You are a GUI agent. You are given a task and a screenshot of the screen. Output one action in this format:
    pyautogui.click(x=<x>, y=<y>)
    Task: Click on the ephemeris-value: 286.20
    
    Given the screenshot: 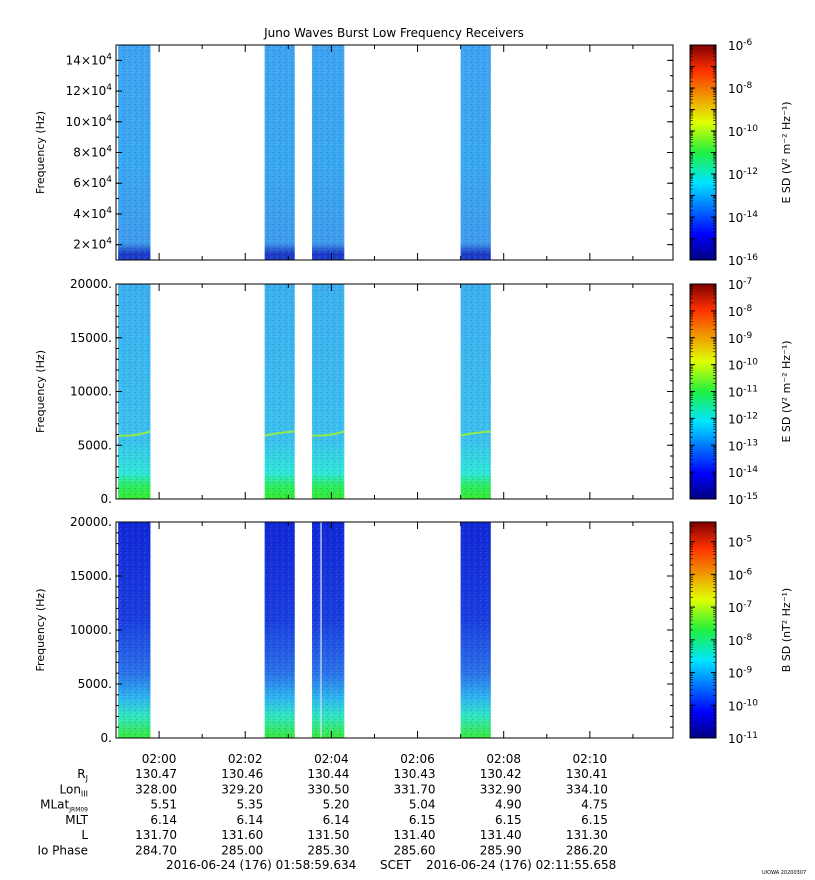 What is the action you would take?
    pyautogui.click(x=587, y=851)
    